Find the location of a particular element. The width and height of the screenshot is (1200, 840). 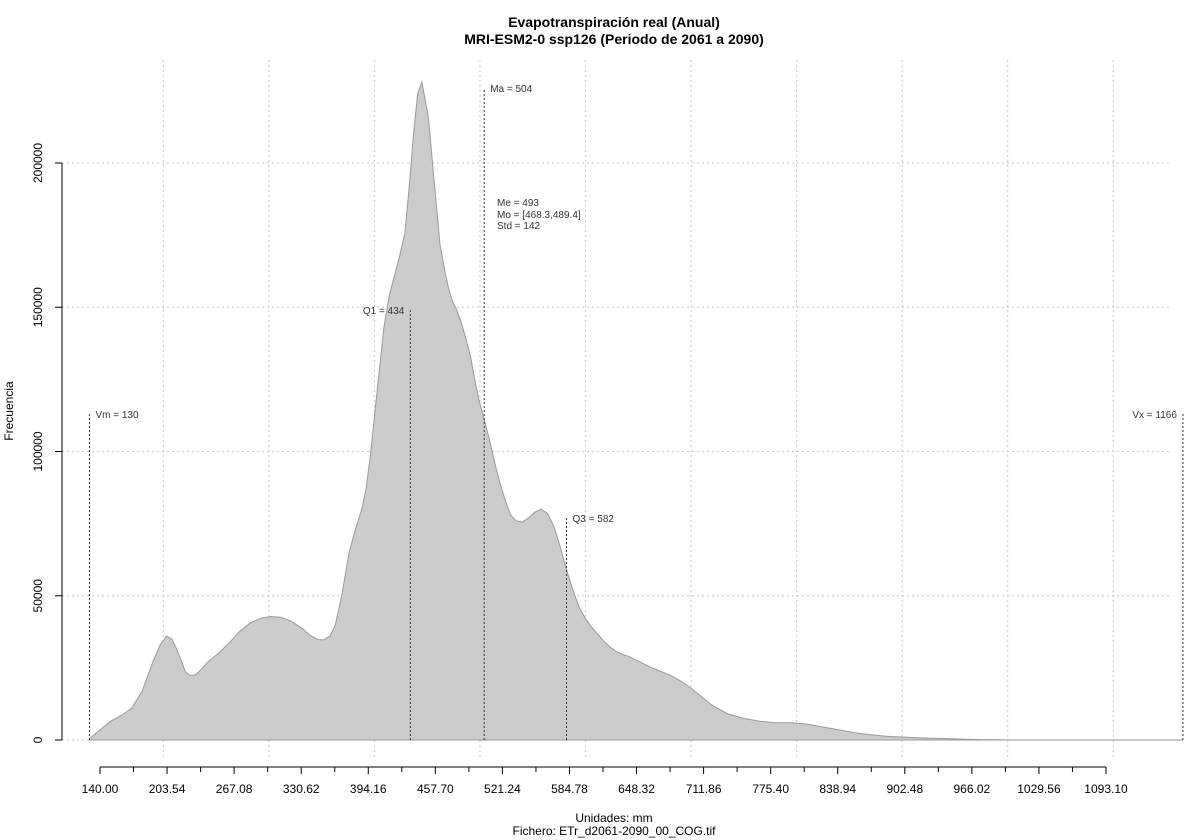

x-tick-label-15: 1093.10 is located at coordinates (1106, 789).